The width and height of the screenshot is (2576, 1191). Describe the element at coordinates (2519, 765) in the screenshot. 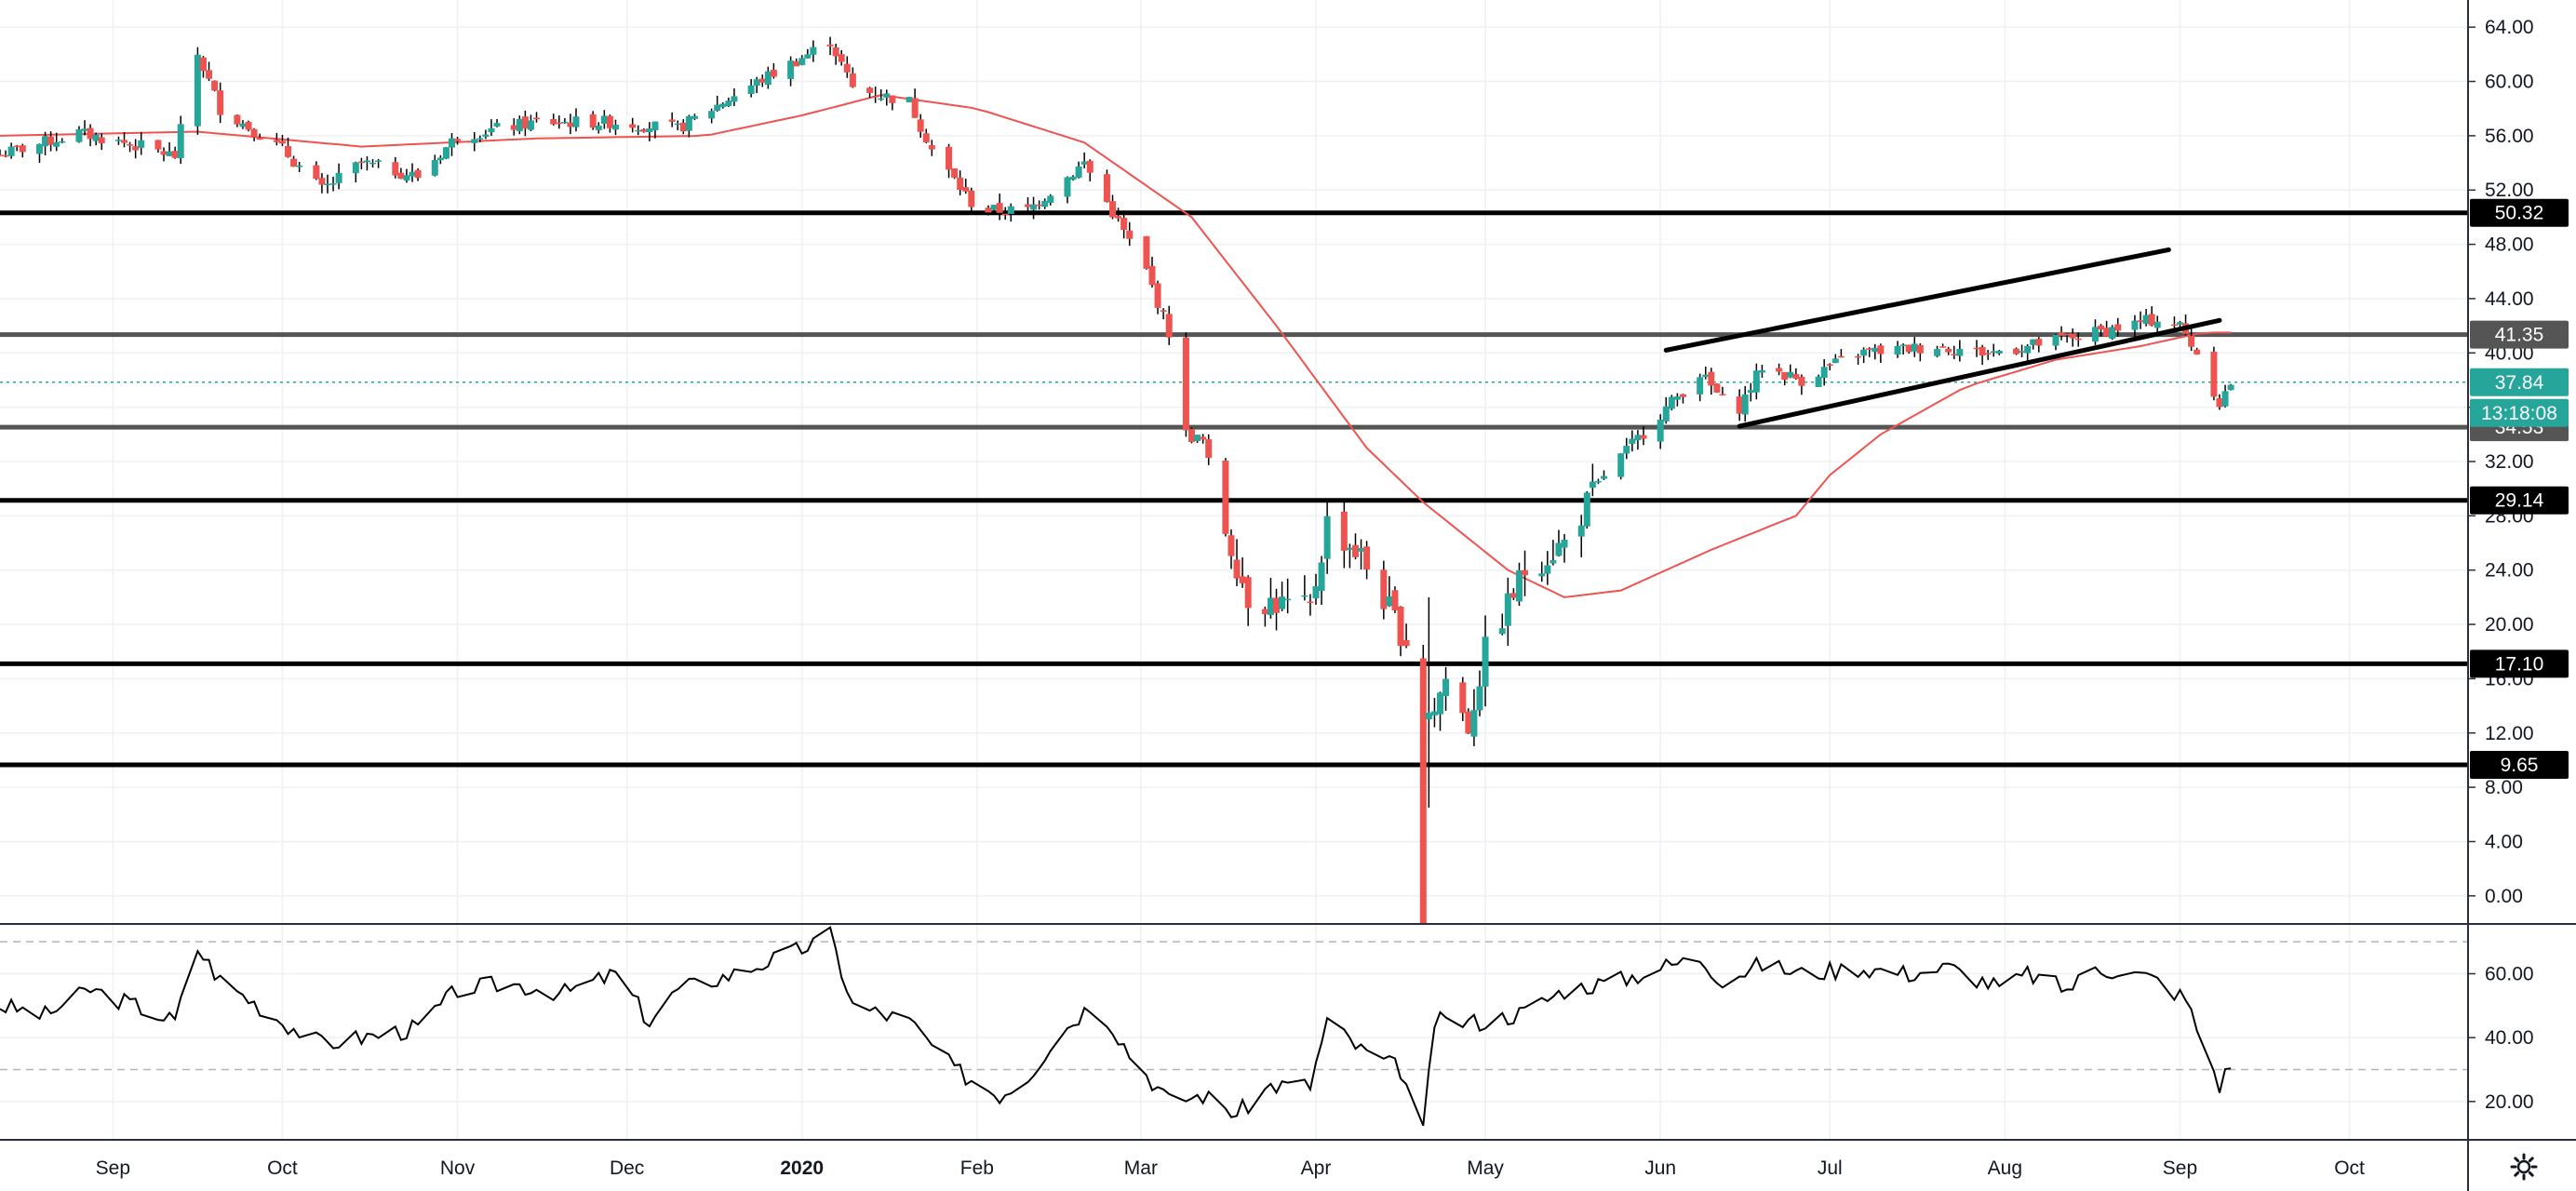

I see `level-label: 9.65` at that location.